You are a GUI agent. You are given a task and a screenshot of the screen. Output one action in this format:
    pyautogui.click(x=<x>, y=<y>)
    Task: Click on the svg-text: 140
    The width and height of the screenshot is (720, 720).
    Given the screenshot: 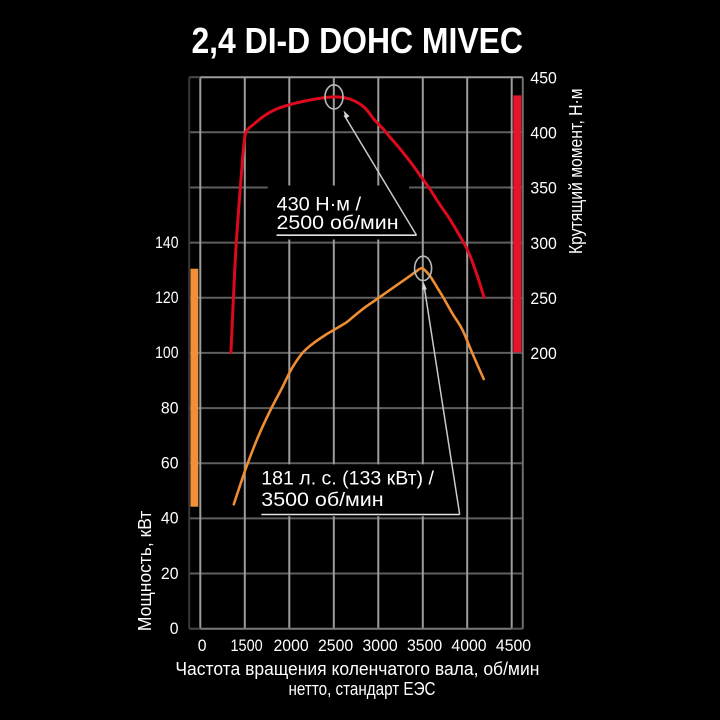 What is the action you would take?
    pyautogui.click(x=166, y=243)
    